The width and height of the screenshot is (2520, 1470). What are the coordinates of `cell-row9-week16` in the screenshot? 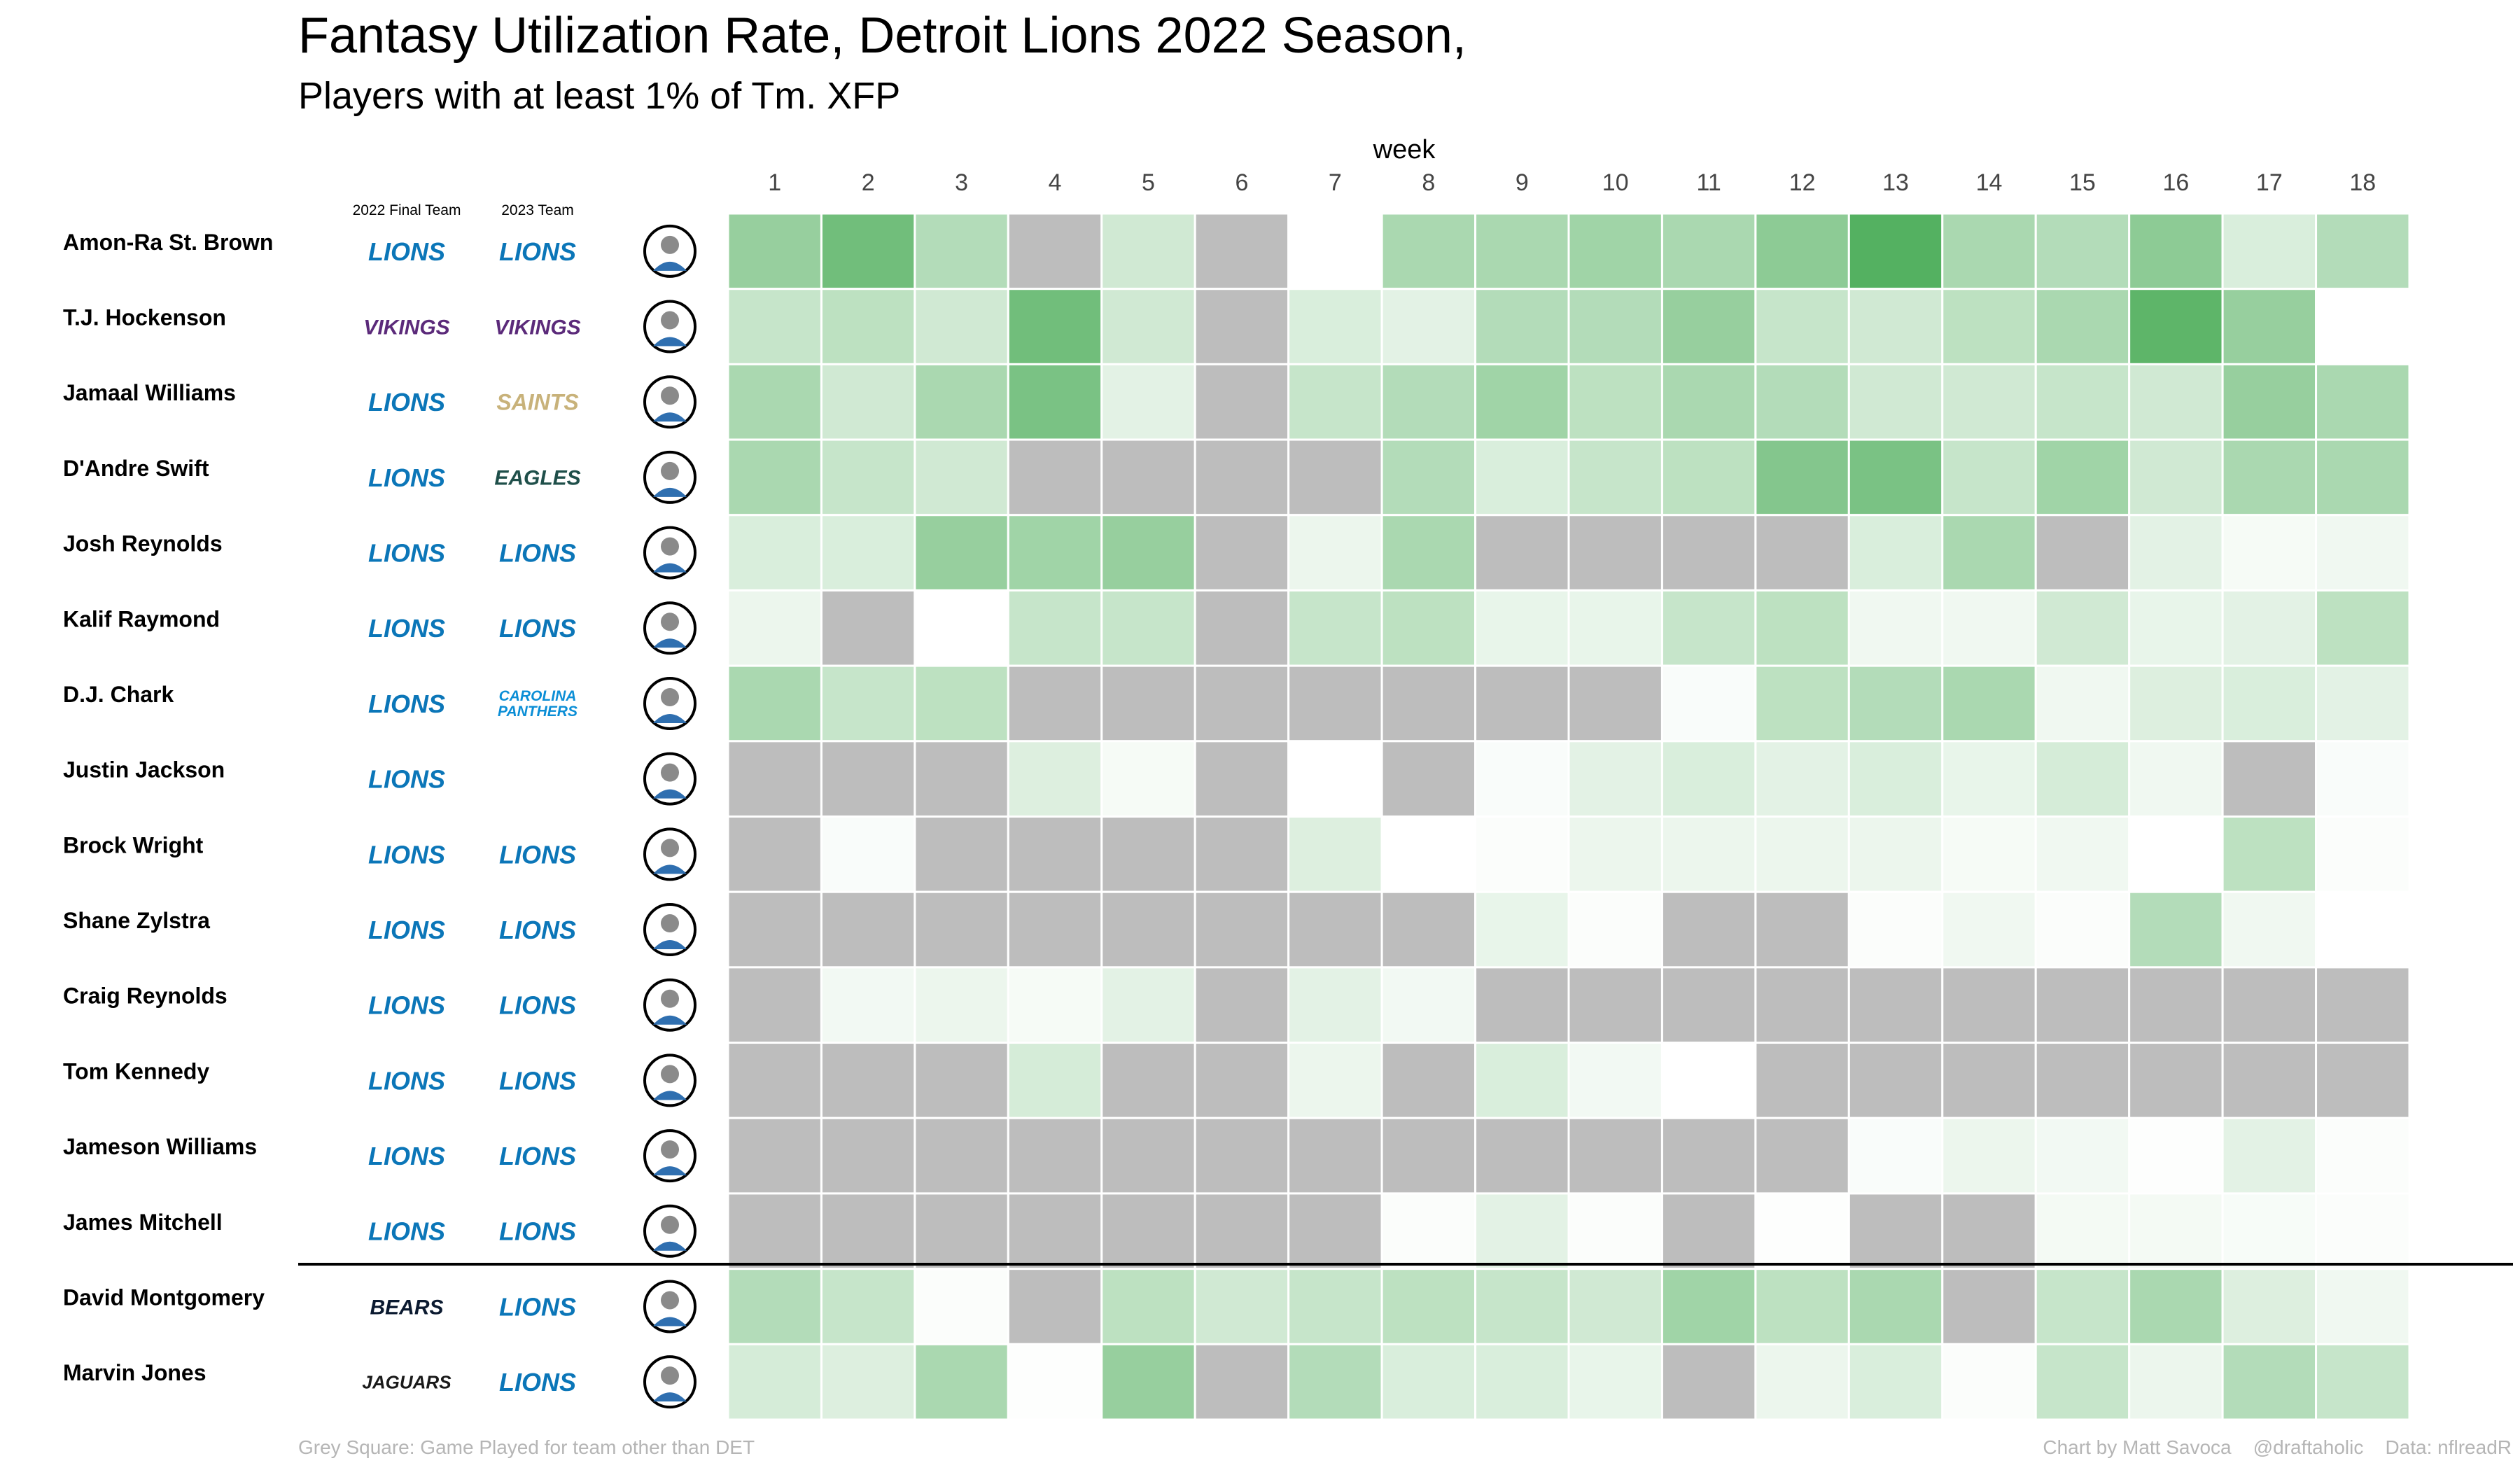 It's located at (2176, 854).